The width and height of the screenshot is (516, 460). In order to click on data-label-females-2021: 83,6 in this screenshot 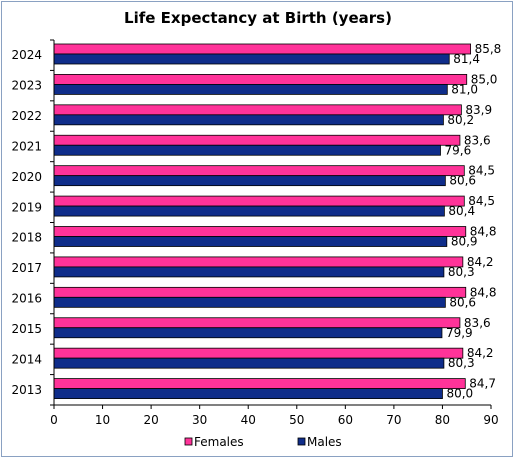, I will do `click(477, 140)`.